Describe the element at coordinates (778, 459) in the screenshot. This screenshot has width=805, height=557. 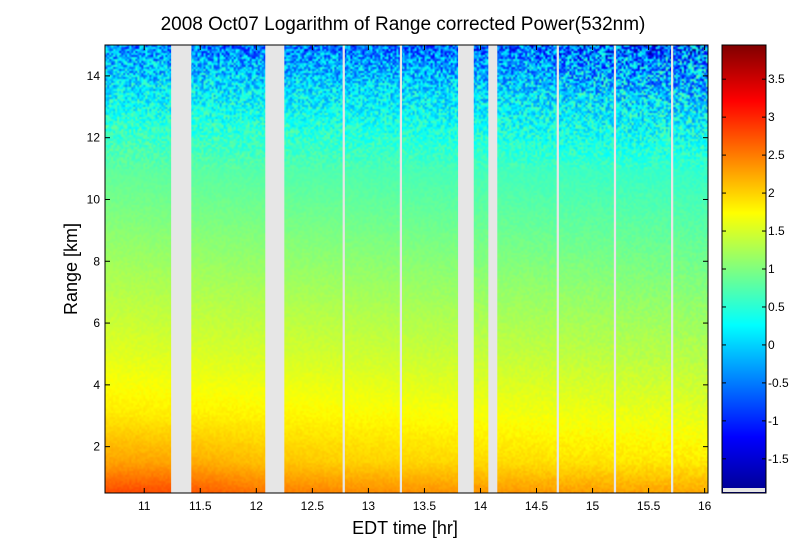
I see `colorbar-tick-label: -1.5` at that location.